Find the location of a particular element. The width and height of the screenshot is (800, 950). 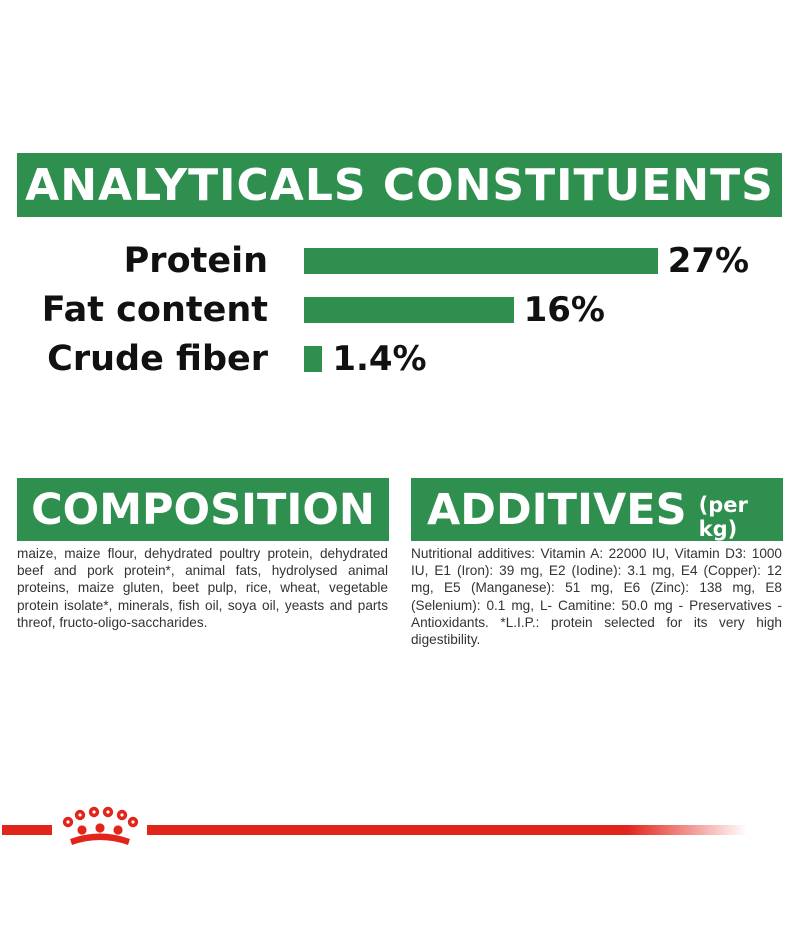

composition-title: COMPOSITION is located at coordinates (203, 509).